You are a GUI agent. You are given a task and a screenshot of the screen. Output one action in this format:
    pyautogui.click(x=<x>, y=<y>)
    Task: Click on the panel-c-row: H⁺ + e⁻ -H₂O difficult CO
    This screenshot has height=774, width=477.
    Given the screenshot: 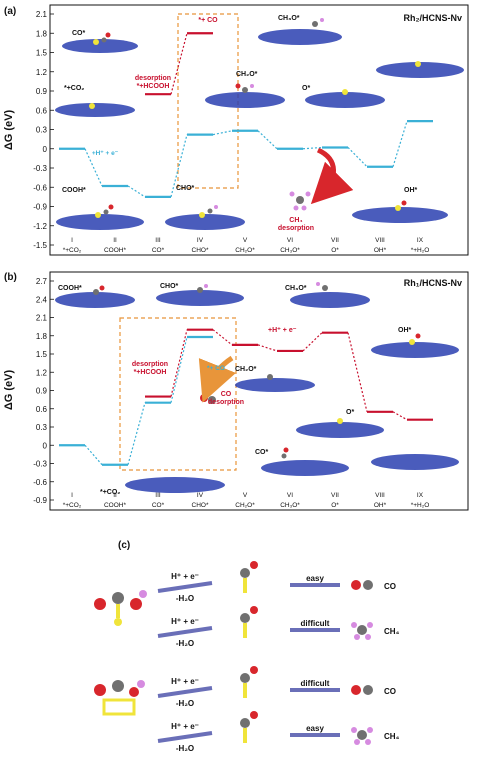 What is the action you would take?
    pyautogui.click(x=276, y=687)
    